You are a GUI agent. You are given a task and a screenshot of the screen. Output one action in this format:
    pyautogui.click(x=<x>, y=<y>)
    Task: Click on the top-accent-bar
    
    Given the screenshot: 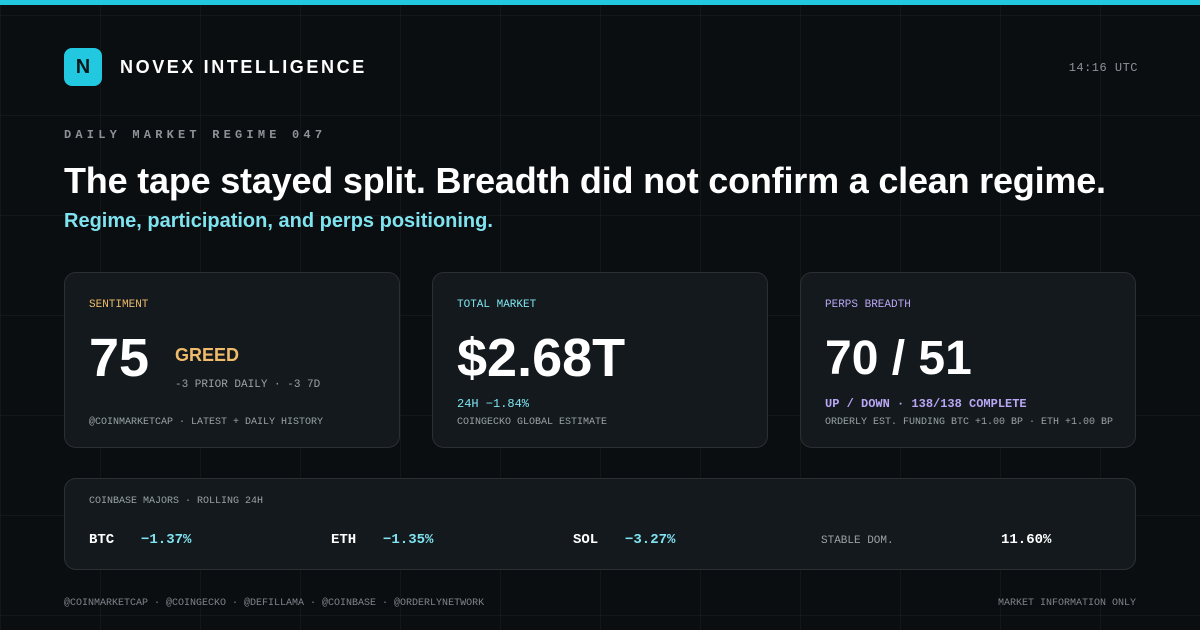 What is the action you would take?
    pyautogui.click(x=600, y=2)
    